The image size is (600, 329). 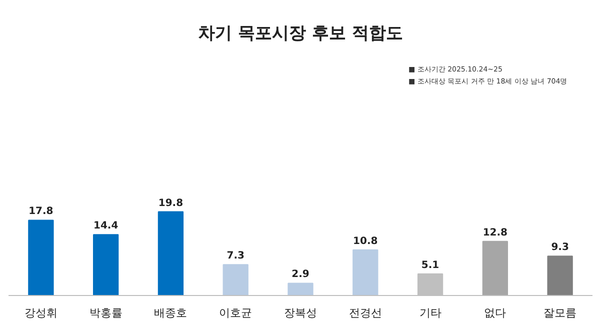 What do you see at coordinates (300, 313) in the screenshot?
I see `x-tick-label: 장복성` at bounding box center [300, 313].